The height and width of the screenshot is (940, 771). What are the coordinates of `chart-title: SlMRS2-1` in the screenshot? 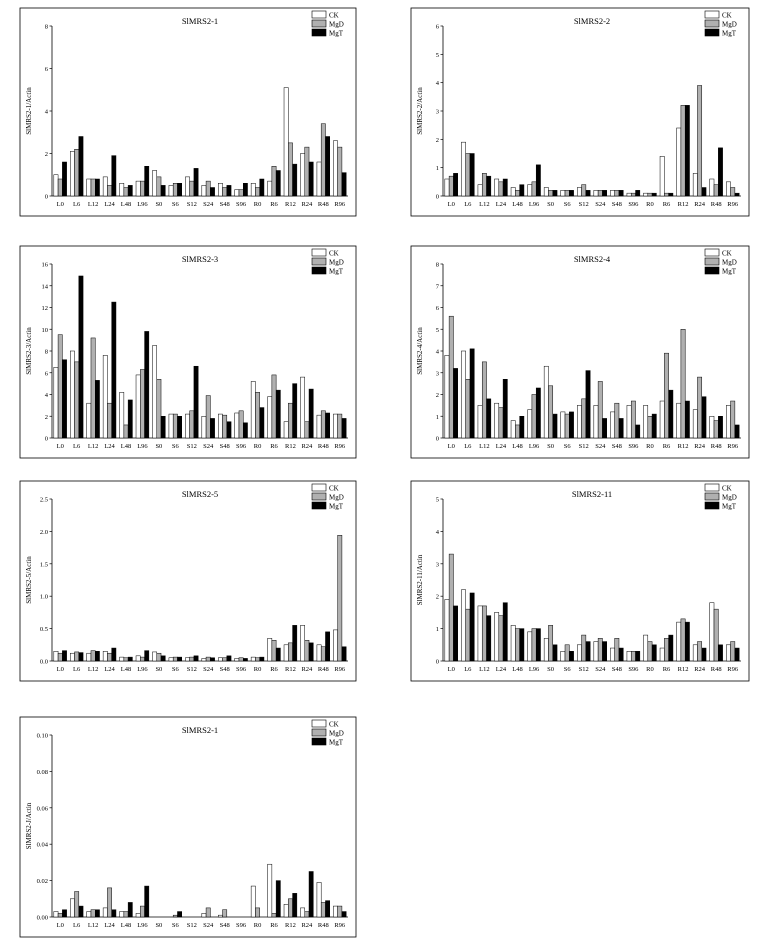 It's located at (200, 730).